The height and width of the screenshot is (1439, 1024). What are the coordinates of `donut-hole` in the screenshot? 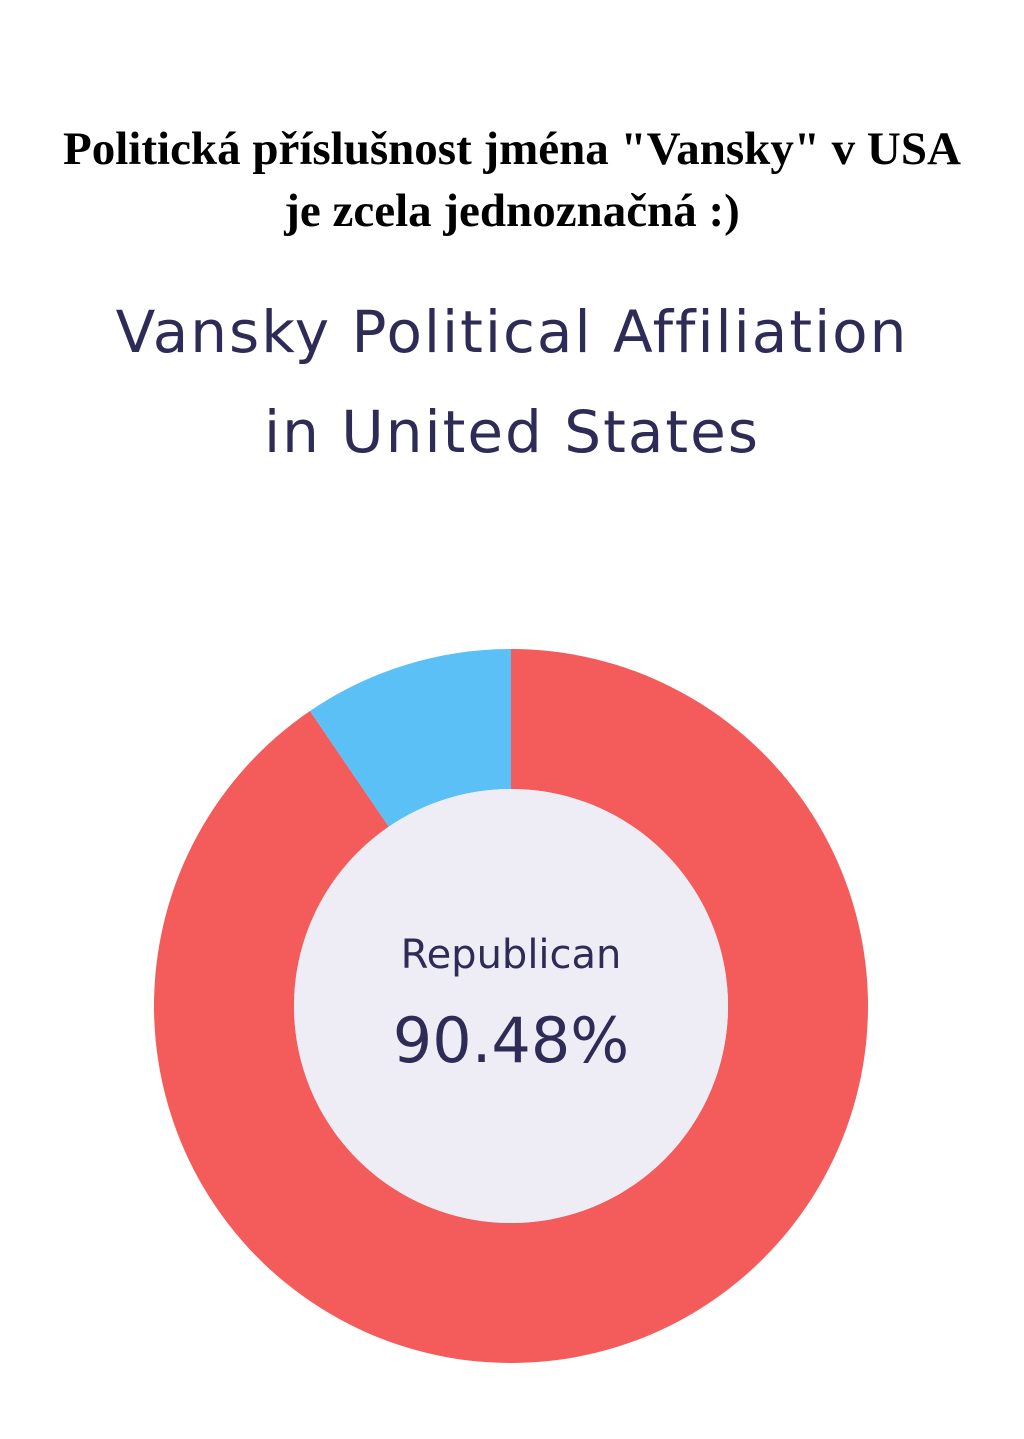 It's located at (511, 1006).